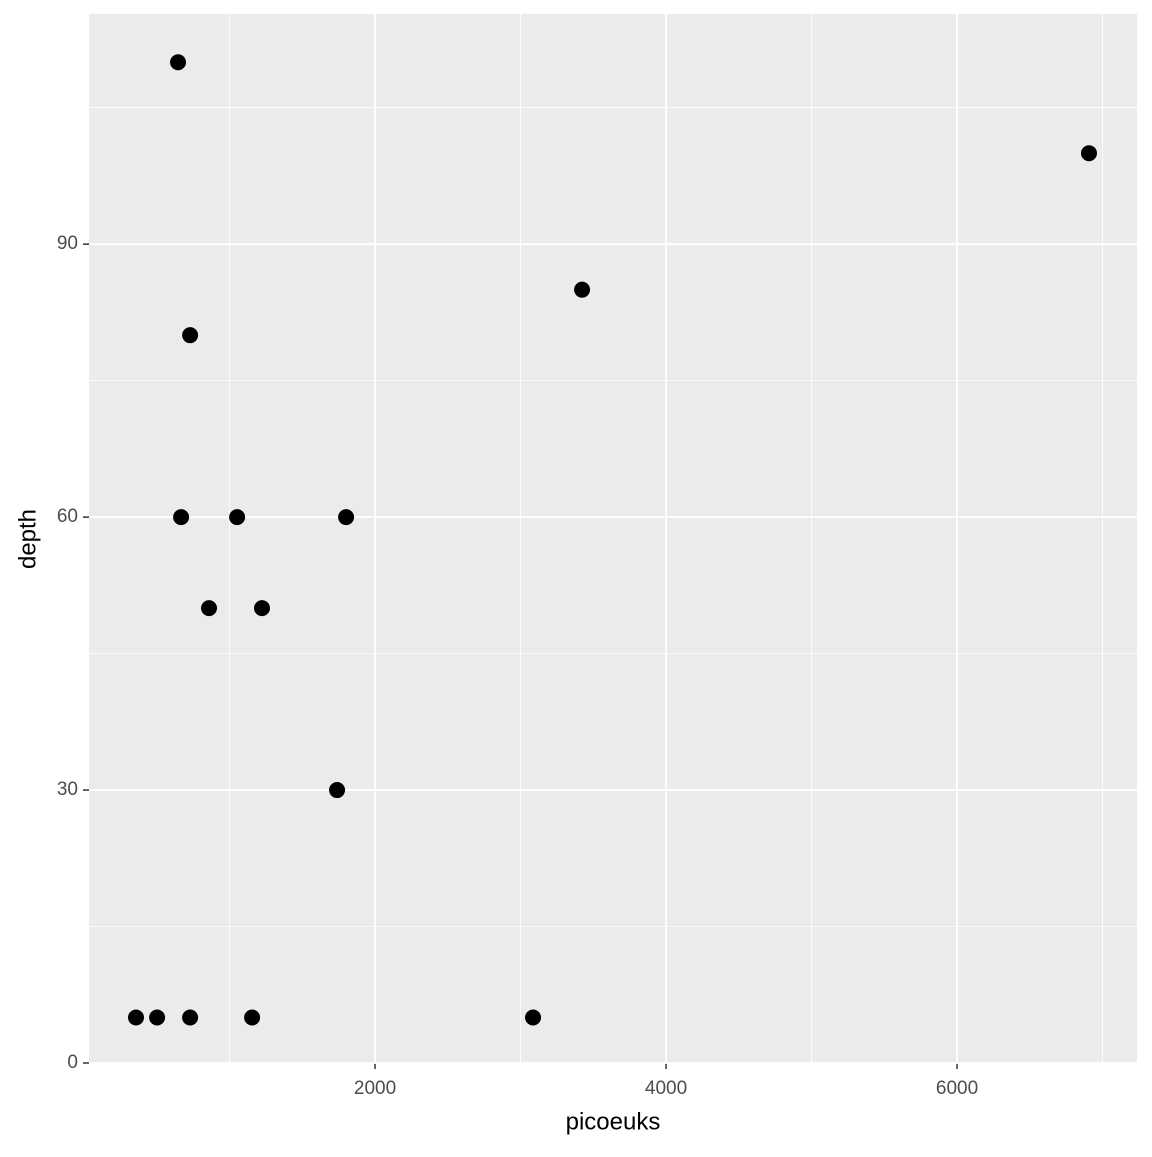  Describe the element at coordinates (957, 1088) in the screenshot. I see `x-tick-label: 6000` at that location.